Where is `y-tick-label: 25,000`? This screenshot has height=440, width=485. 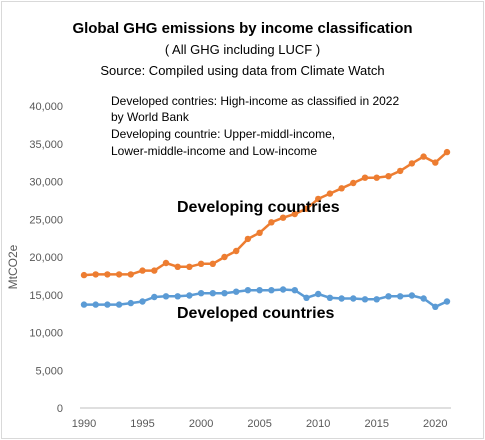 y-tick-label: 25,000 is located at coordinates (46, 220).